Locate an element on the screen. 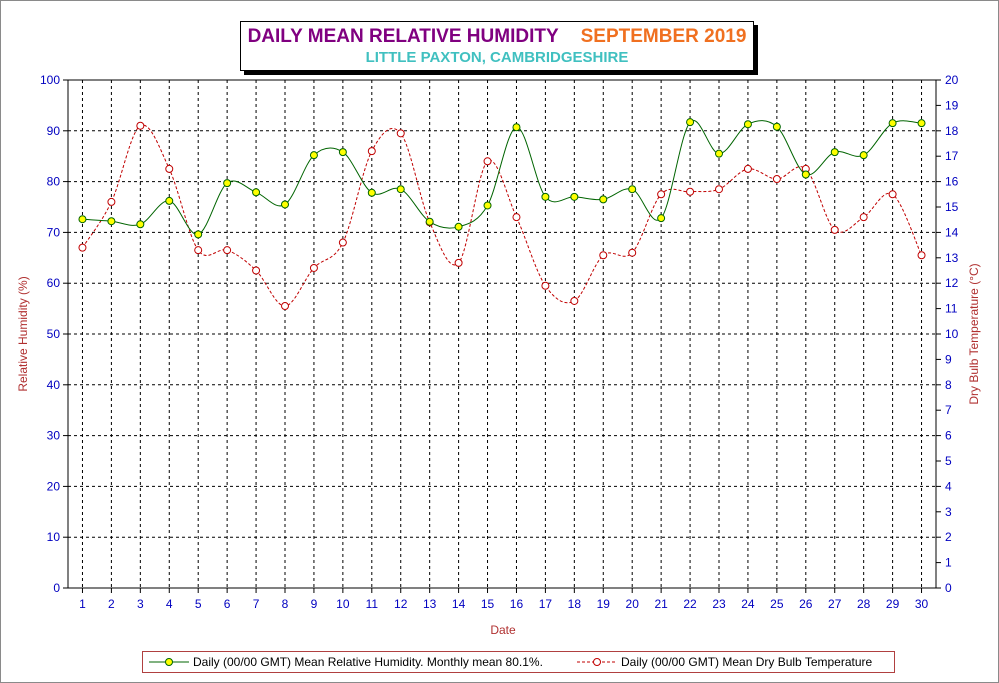 The width and height of the screenshot is (999, 683). y-right-tick-label: 2 is located at coordinates (948, 537).